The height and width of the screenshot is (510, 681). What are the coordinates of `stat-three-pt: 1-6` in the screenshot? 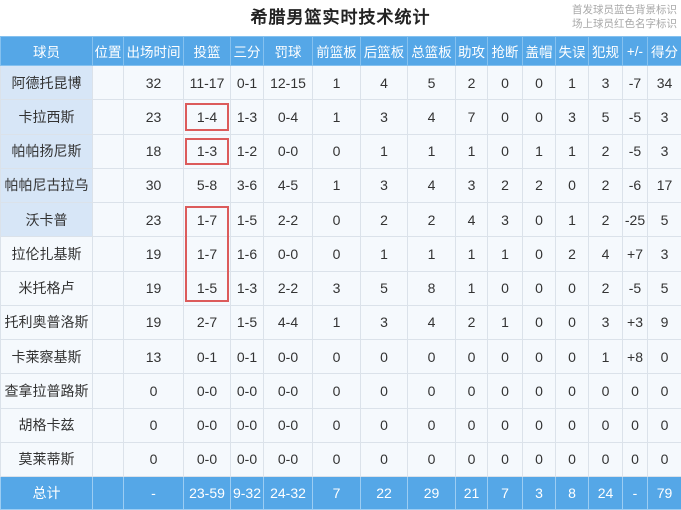 It's located at (247, 254).